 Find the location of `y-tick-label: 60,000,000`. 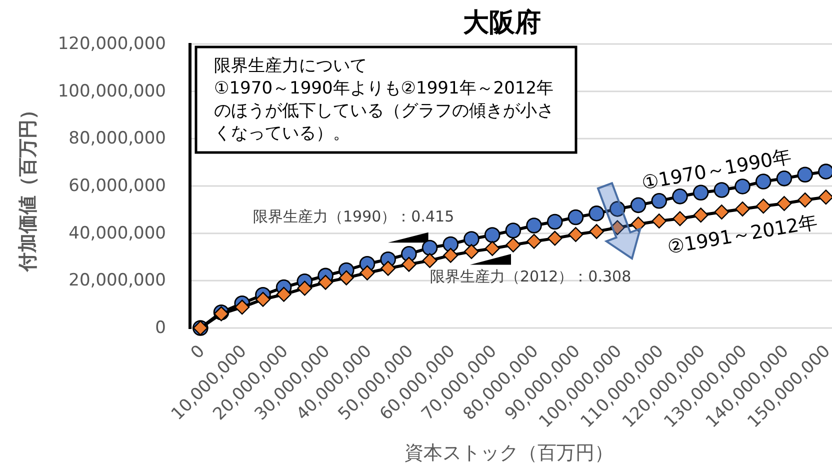

y-tick-label: 60,000,000 is located at coordinates (117, 186).